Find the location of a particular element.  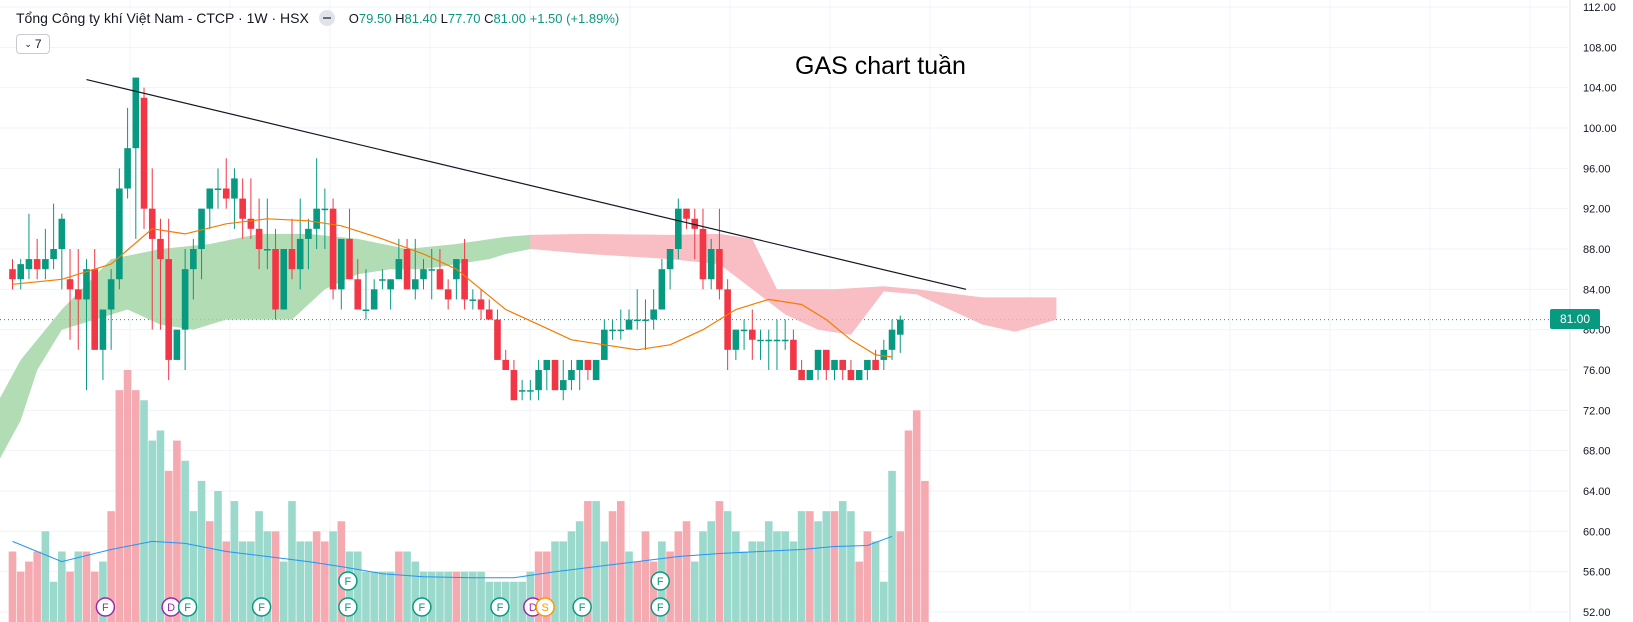

change-value: +1.50 (+1.89%) is located at coordinates (574, 18).